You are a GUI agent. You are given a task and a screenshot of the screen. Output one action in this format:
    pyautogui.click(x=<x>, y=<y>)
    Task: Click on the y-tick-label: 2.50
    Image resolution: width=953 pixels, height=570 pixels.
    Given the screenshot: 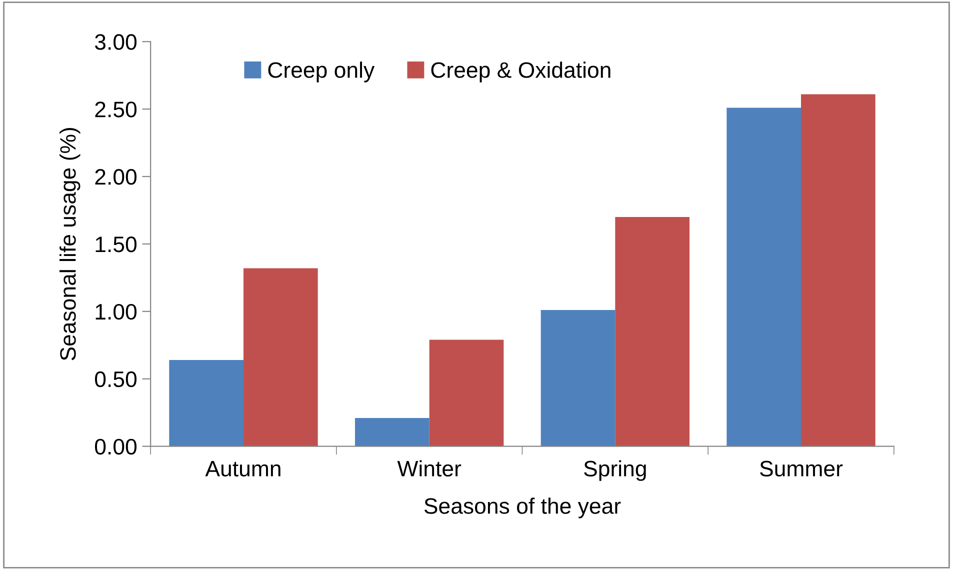 What is the action you would take?
    pyautogui.click(x=116, y=110)
    